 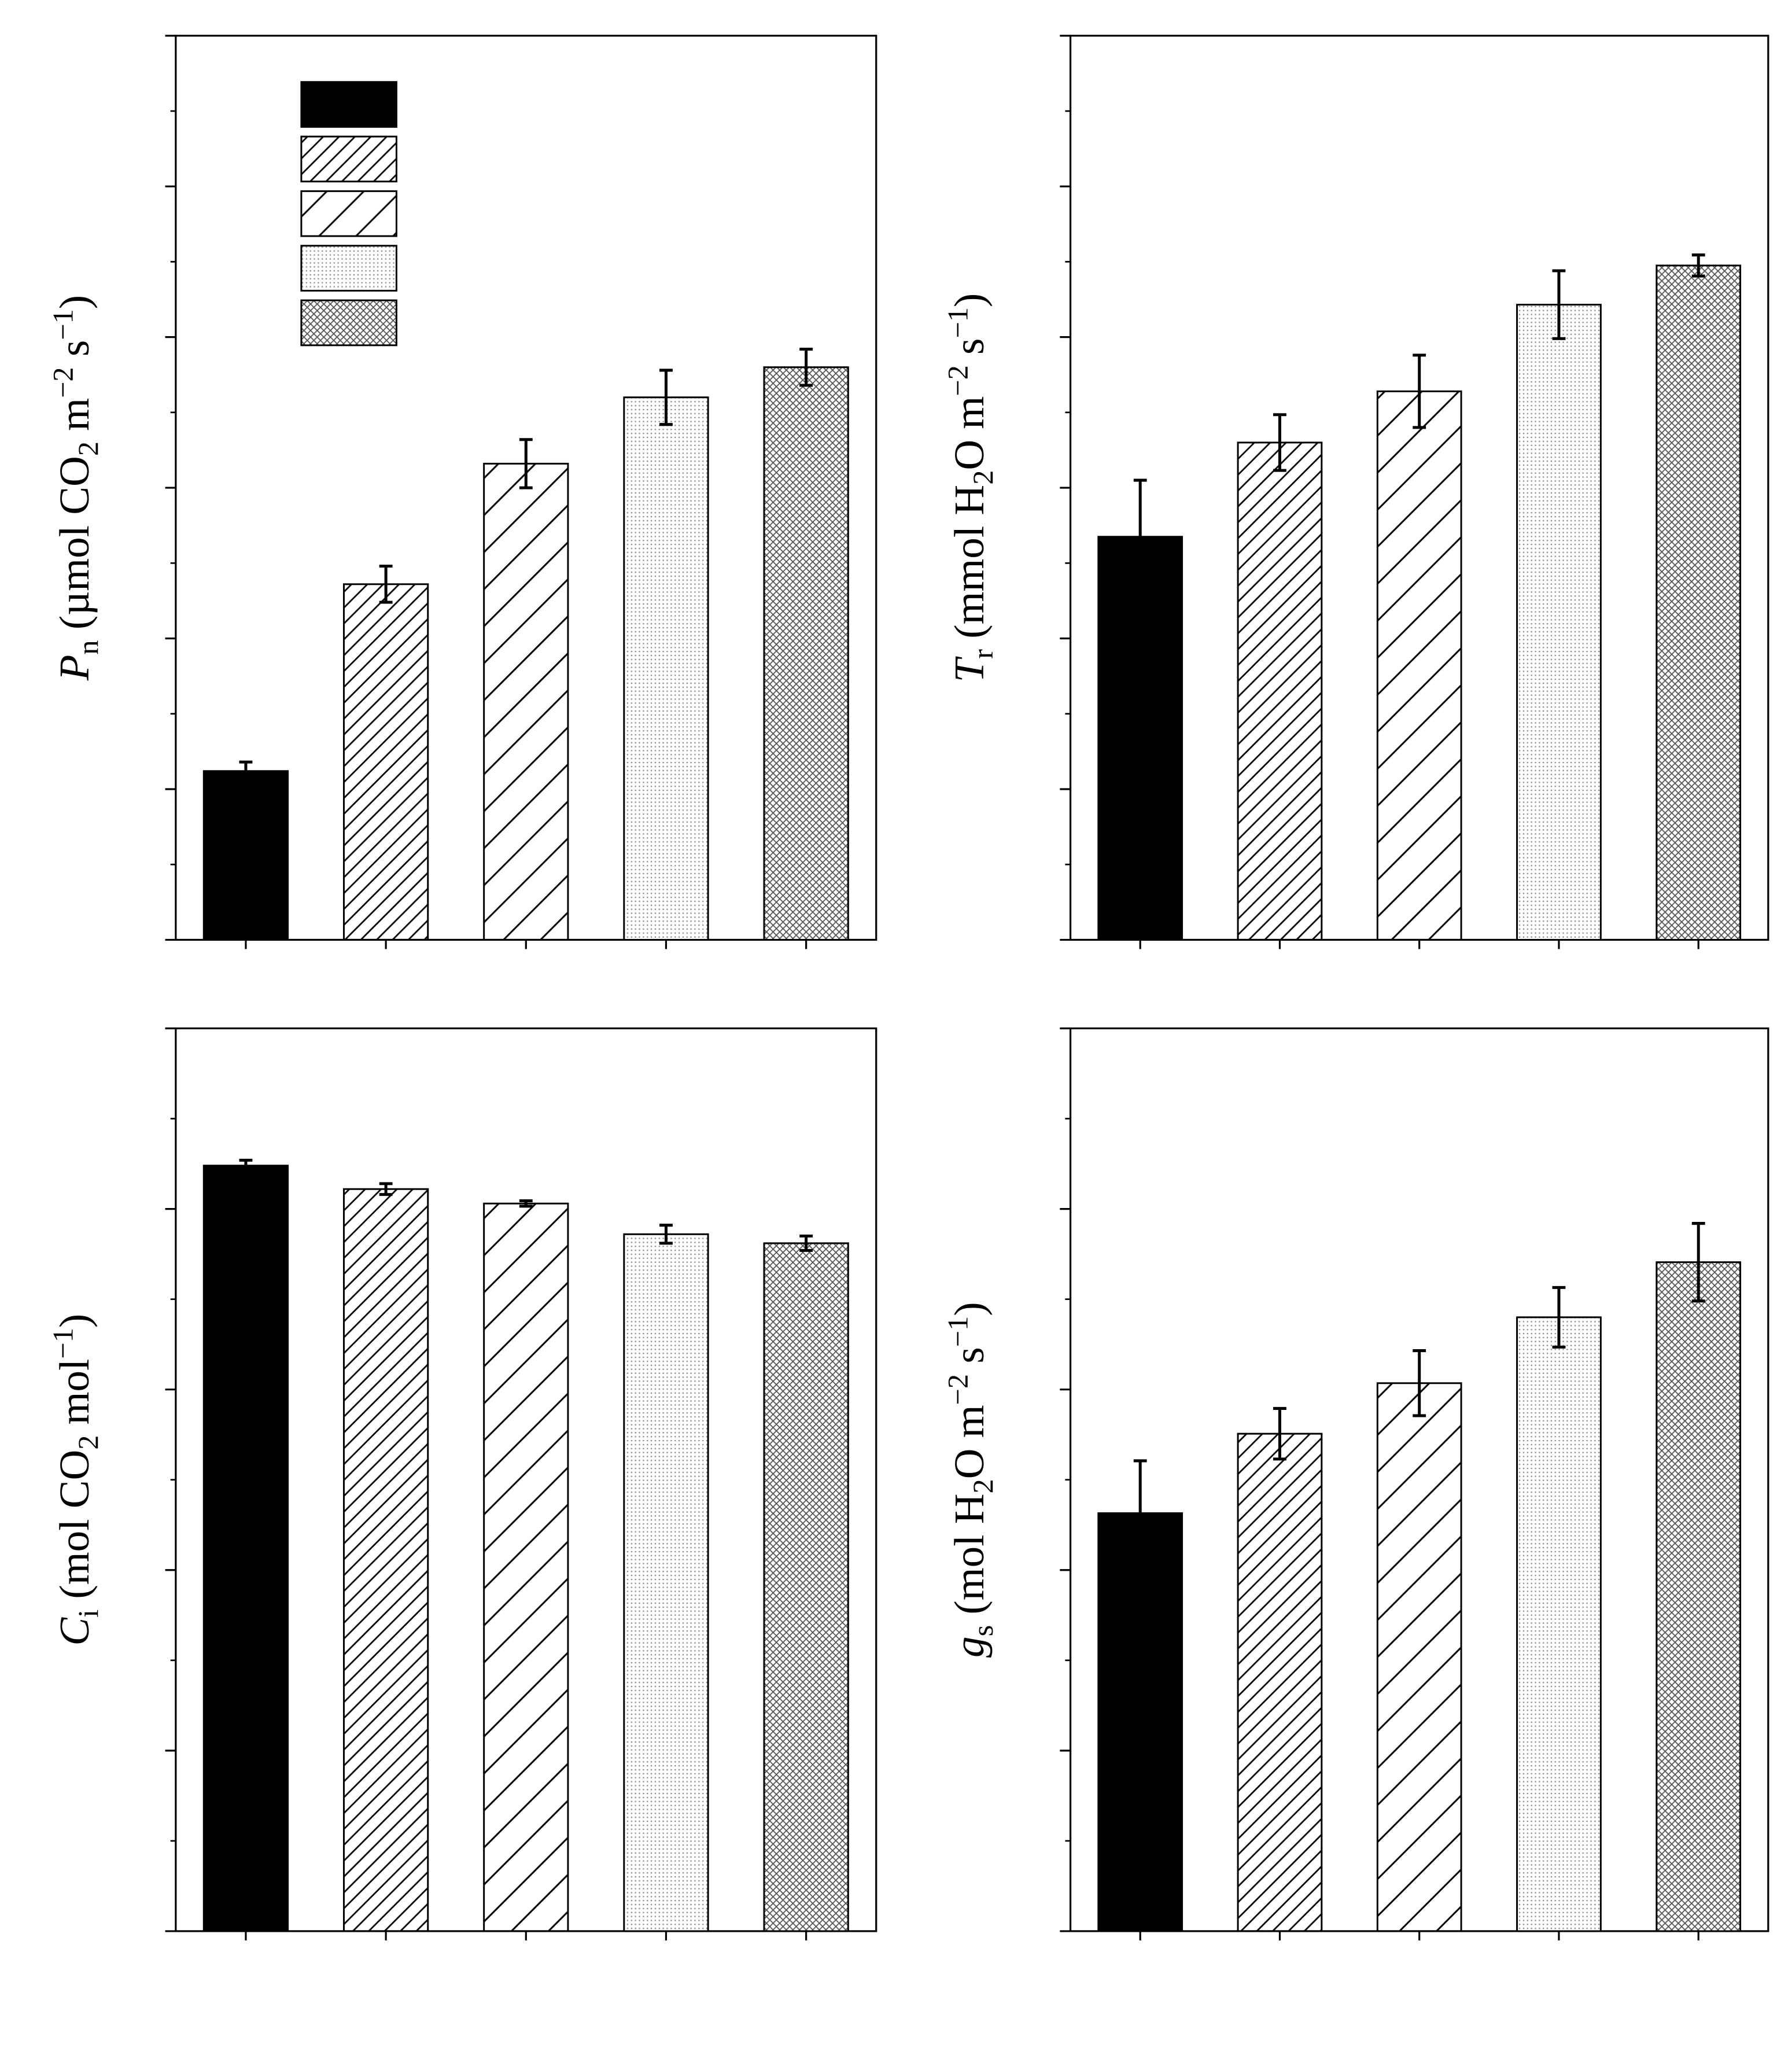 I want to click on y-axis-title: Tr (mmol H2O m−2 s−1), so click(x=970, y=488).